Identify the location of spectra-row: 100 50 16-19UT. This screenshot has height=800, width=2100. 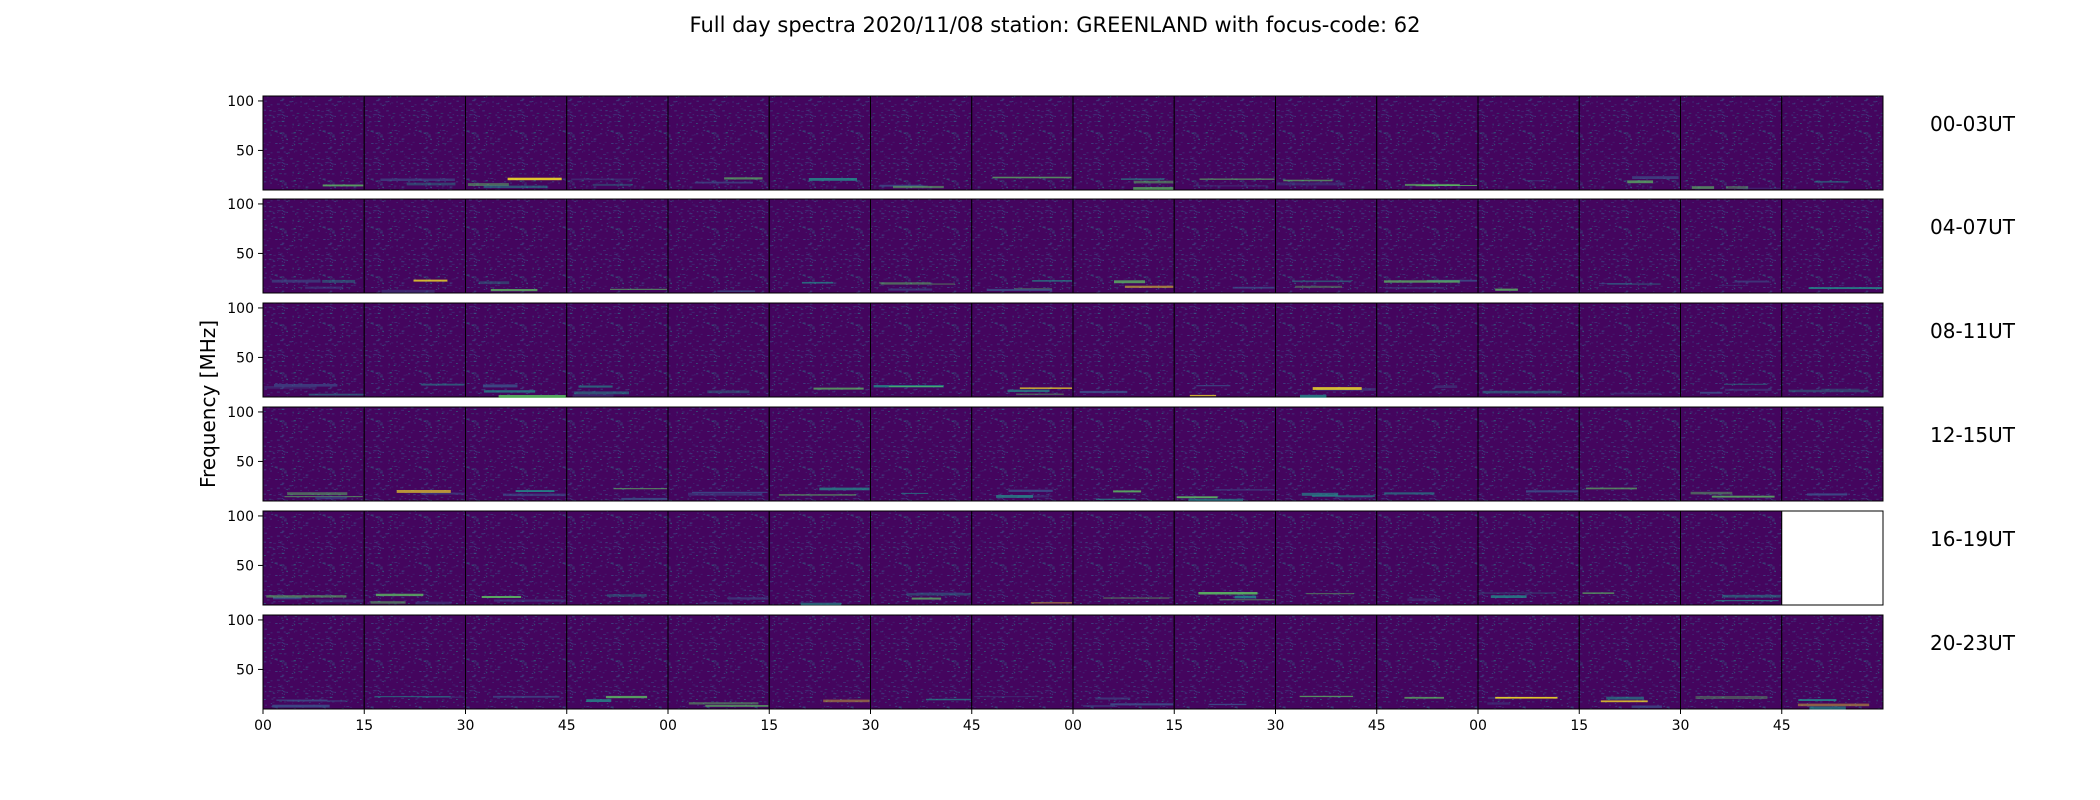
(1121, 557).